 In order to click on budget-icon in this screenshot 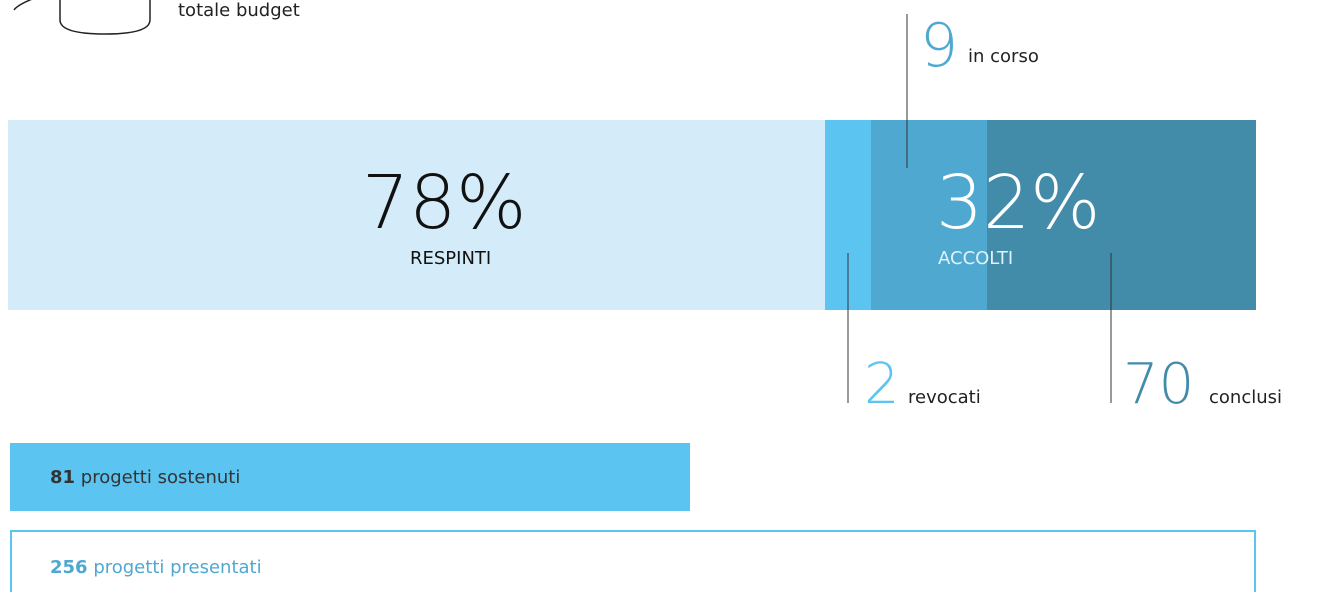, I will do `click(82, 17)`.